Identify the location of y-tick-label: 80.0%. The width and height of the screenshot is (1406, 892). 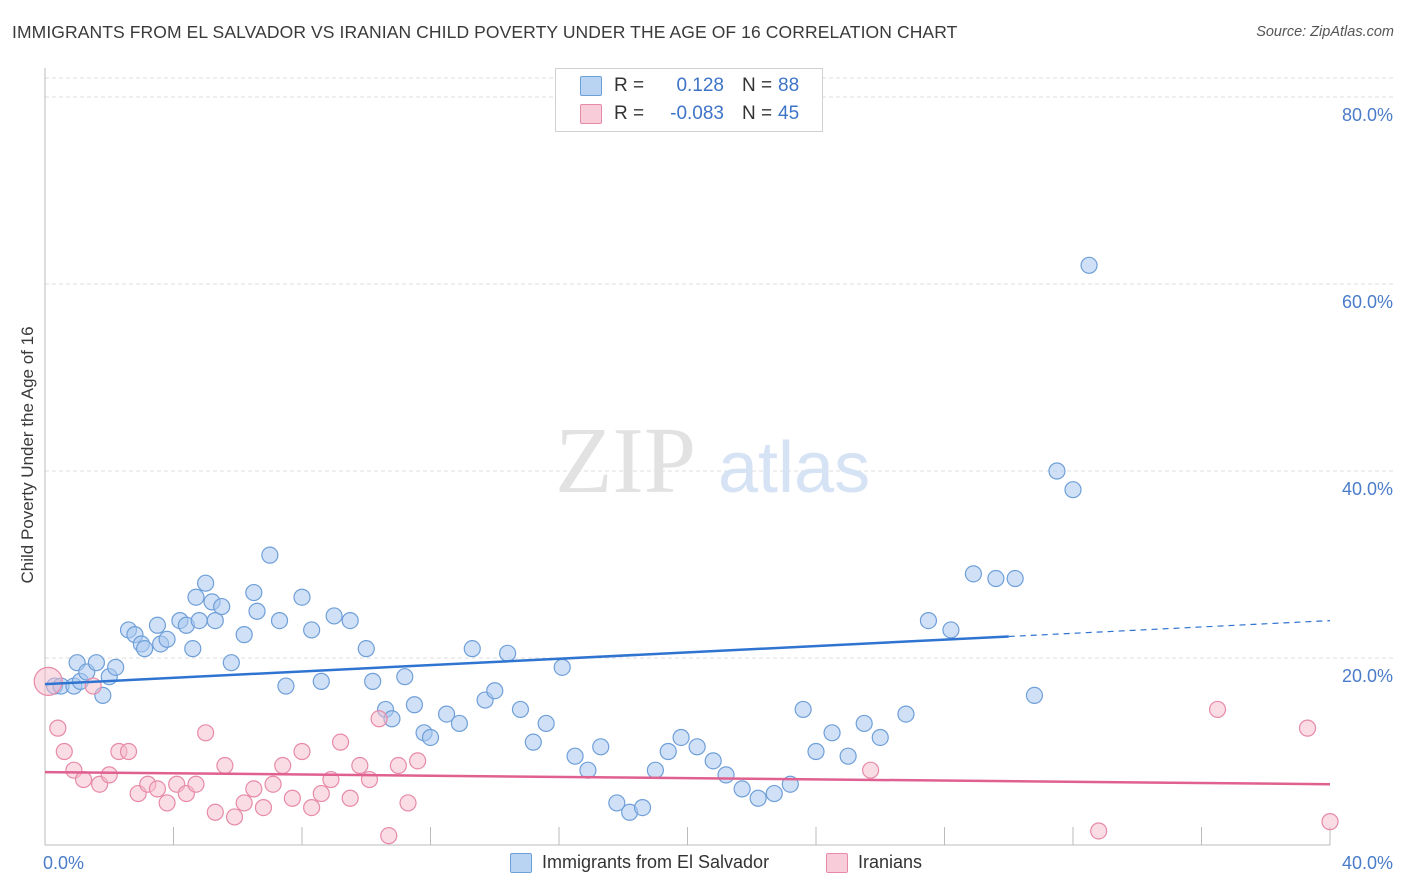
(1367, 115).